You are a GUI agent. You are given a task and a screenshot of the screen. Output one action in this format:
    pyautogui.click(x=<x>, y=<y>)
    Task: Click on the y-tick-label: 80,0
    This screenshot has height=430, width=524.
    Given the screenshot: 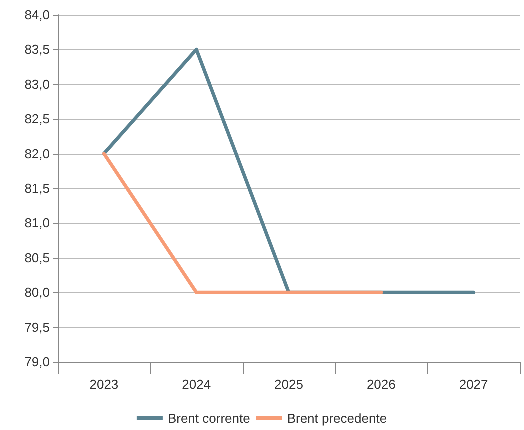 What is the action you would take?
    pyautogui.click(x=37, y=292)
    